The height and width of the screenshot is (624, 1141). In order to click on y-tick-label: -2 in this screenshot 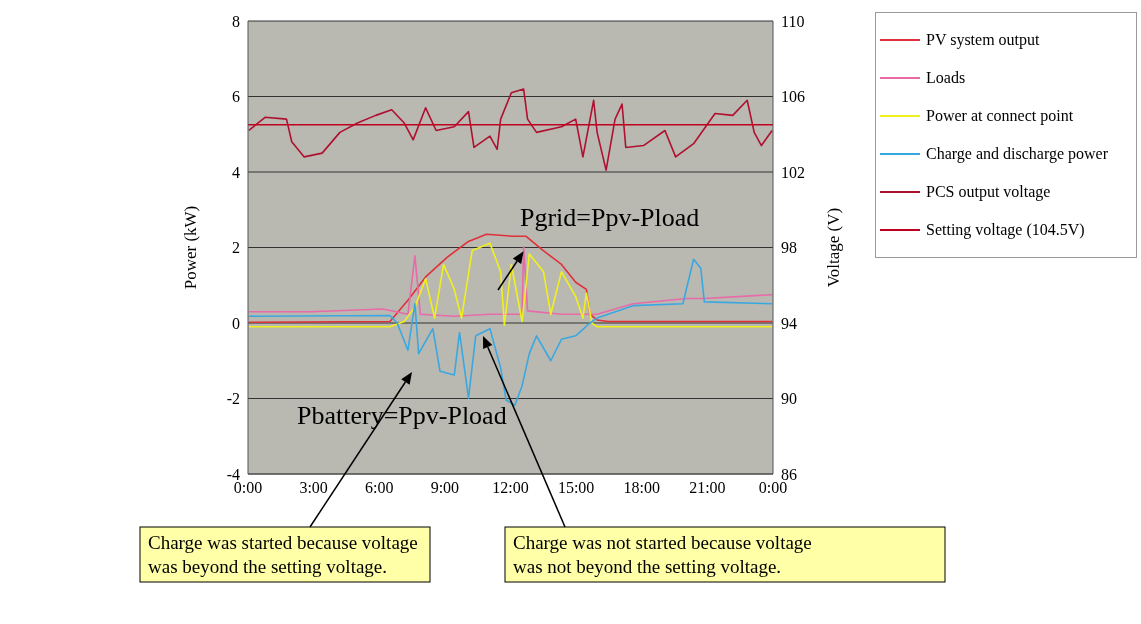, I will do `click(233, 399)`.